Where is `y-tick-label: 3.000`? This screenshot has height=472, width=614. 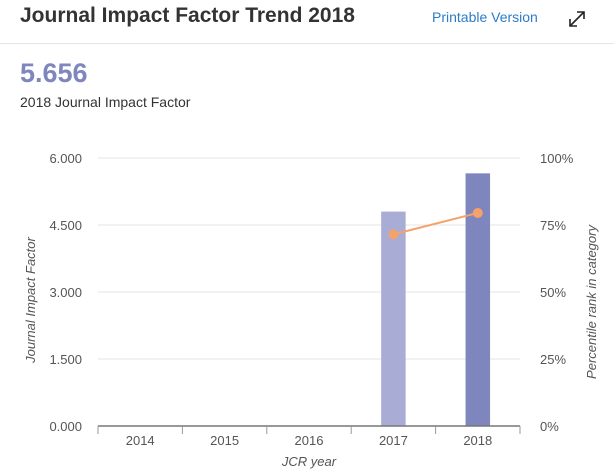 y-tick-label: 3.000 is located at coordinates (65, 292).